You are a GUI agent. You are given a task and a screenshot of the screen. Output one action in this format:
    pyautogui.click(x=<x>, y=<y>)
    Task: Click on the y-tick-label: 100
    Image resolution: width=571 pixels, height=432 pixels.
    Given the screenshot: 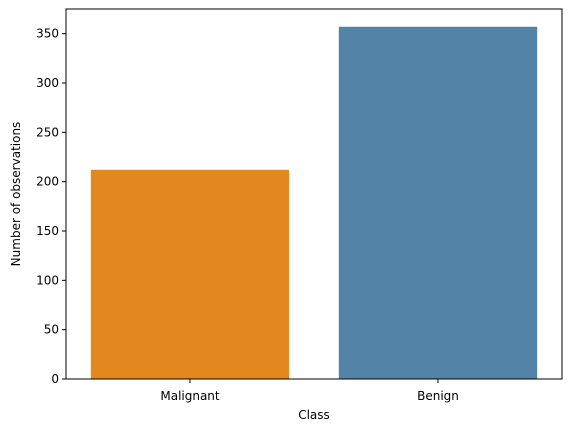 What is the action you would take?
    pyautogui.click(x=47, y=280)
    